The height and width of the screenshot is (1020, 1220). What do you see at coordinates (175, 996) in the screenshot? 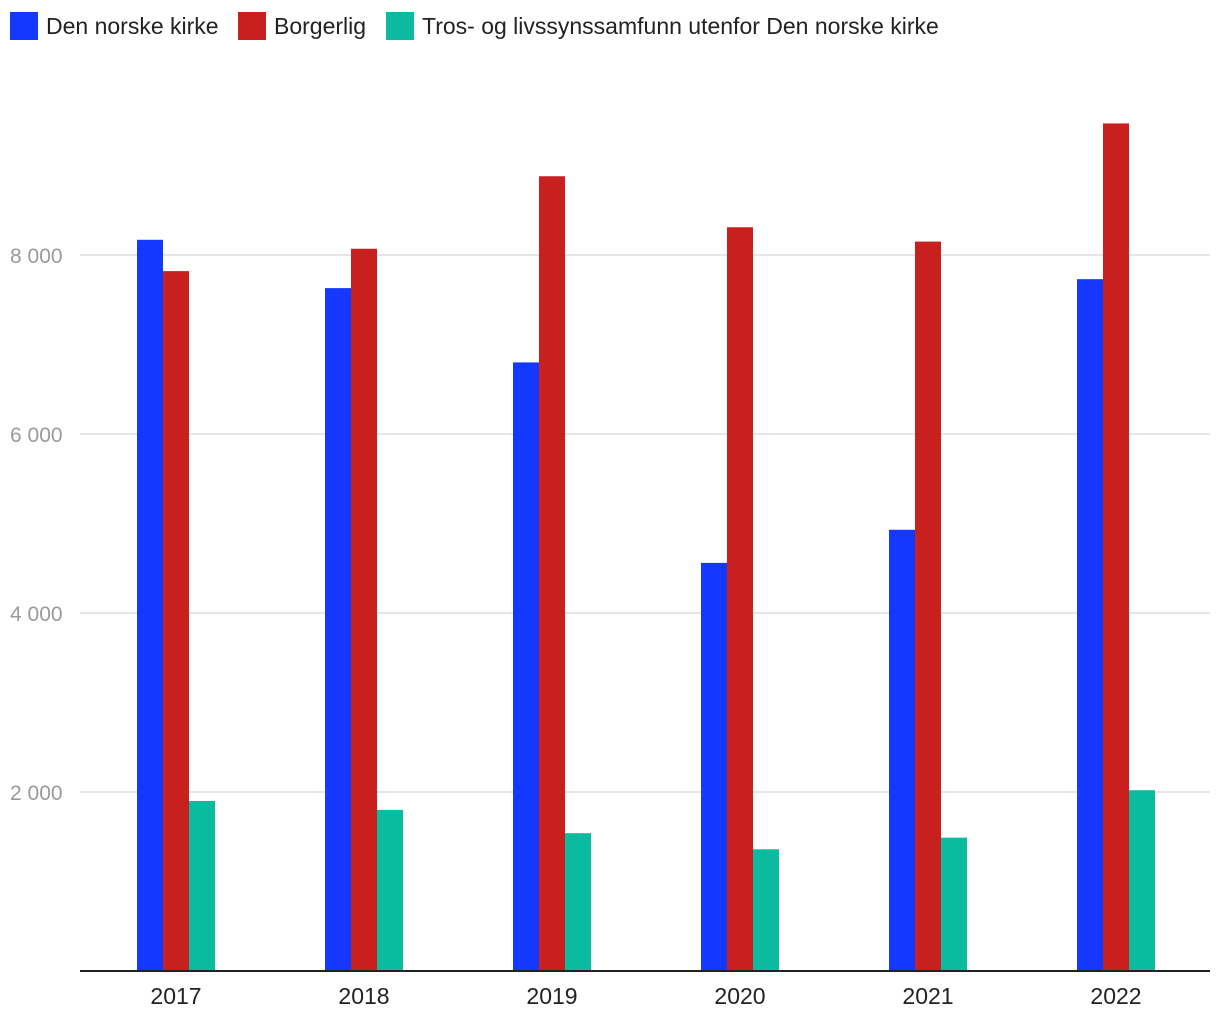
I see `x-tick-label: 2017` at bounding box center [175, 996].